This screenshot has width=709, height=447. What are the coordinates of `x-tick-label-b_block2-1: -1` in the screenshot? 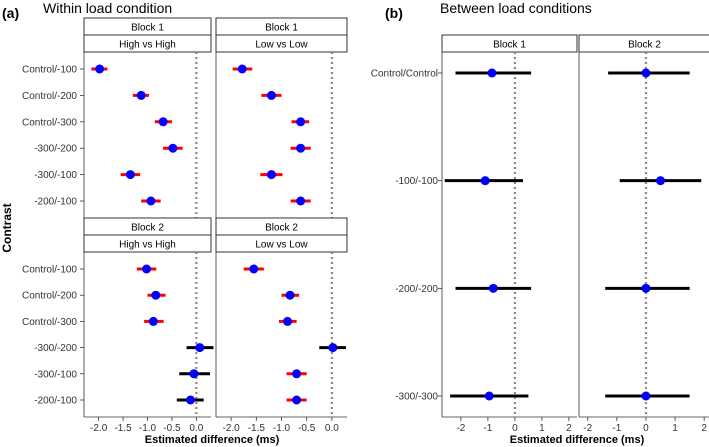 It's located at (616, 428).